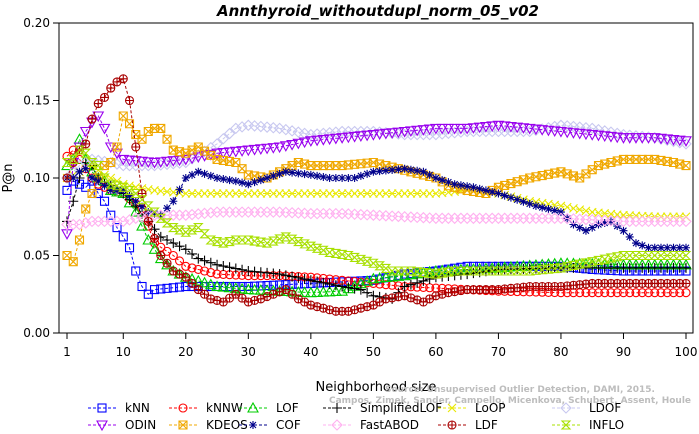 The image size is (699, 434). Describe the element at coordinates (606, 425) in the screenshot. I see `legend-label: INFLO` at that location.